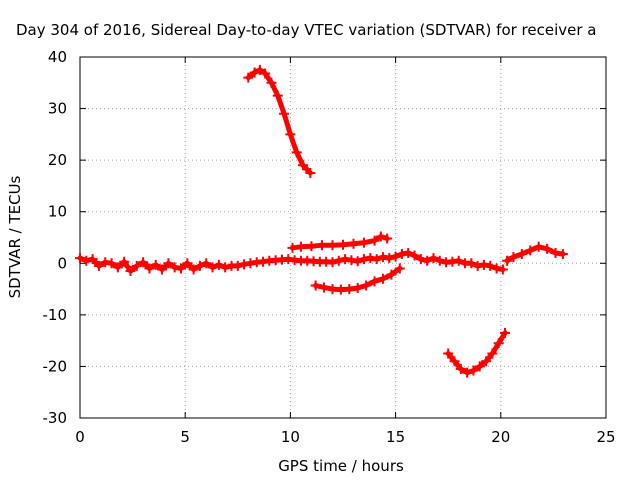  What do you see at coordinates (15, 236) in the screenshot?
I see `y-axis-label: SDTVAR / TECUs` at bounding box center [15, 236].